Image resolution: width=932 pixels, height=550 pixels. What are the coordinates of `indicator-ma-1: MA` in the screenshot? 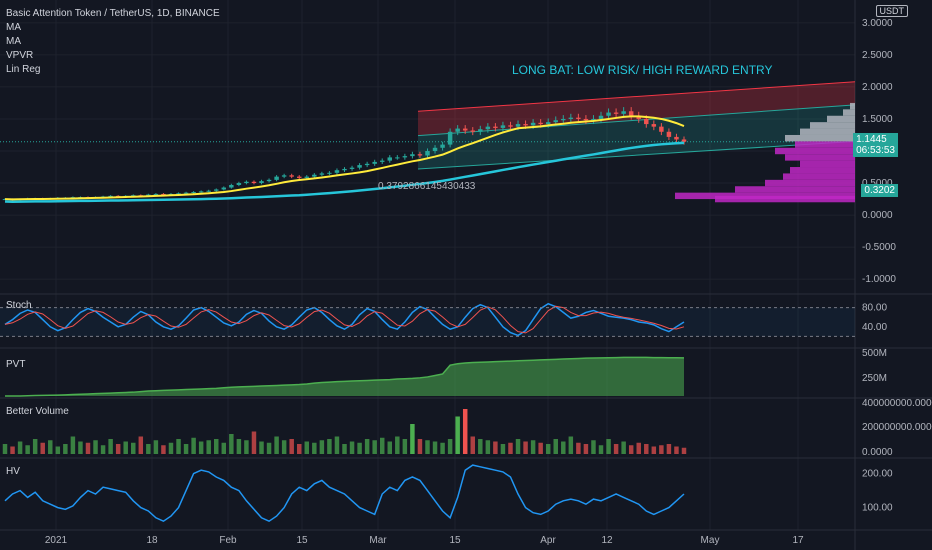 It's located at (13, 27).